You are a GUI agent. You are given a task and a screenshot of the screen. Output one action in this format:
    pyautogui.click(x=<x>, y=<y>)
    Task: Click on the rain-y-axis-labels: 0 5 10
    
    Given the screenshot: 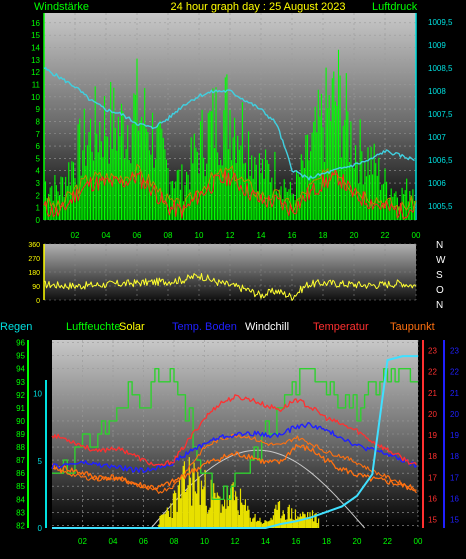 What is the action you would take?
    pyautogui.click(x=37, y=461)
    